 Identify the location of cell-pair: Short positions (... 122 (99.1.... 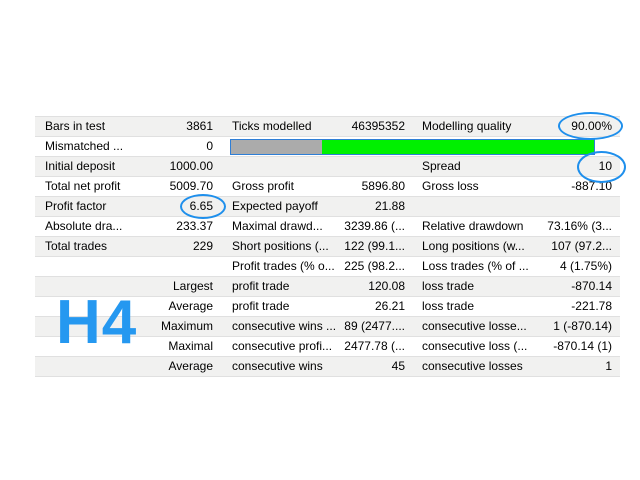
(314, 246).